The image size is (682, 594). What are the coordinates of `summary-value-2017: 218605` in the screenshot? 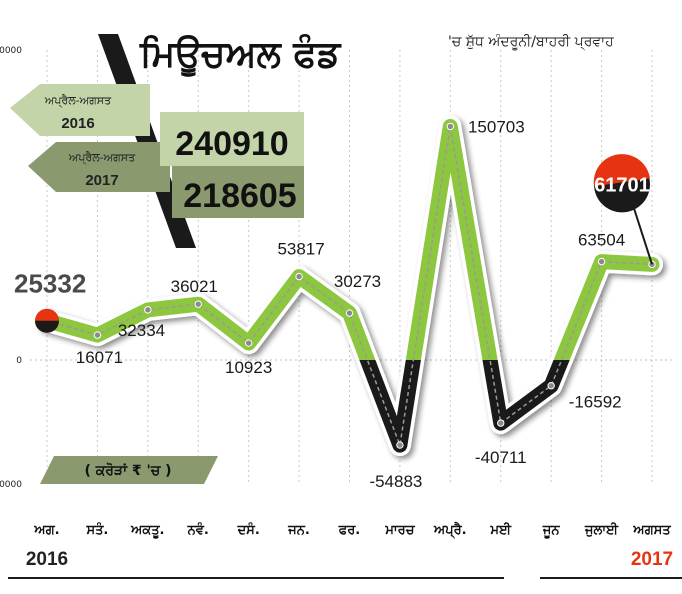 It's located at (239, 196).